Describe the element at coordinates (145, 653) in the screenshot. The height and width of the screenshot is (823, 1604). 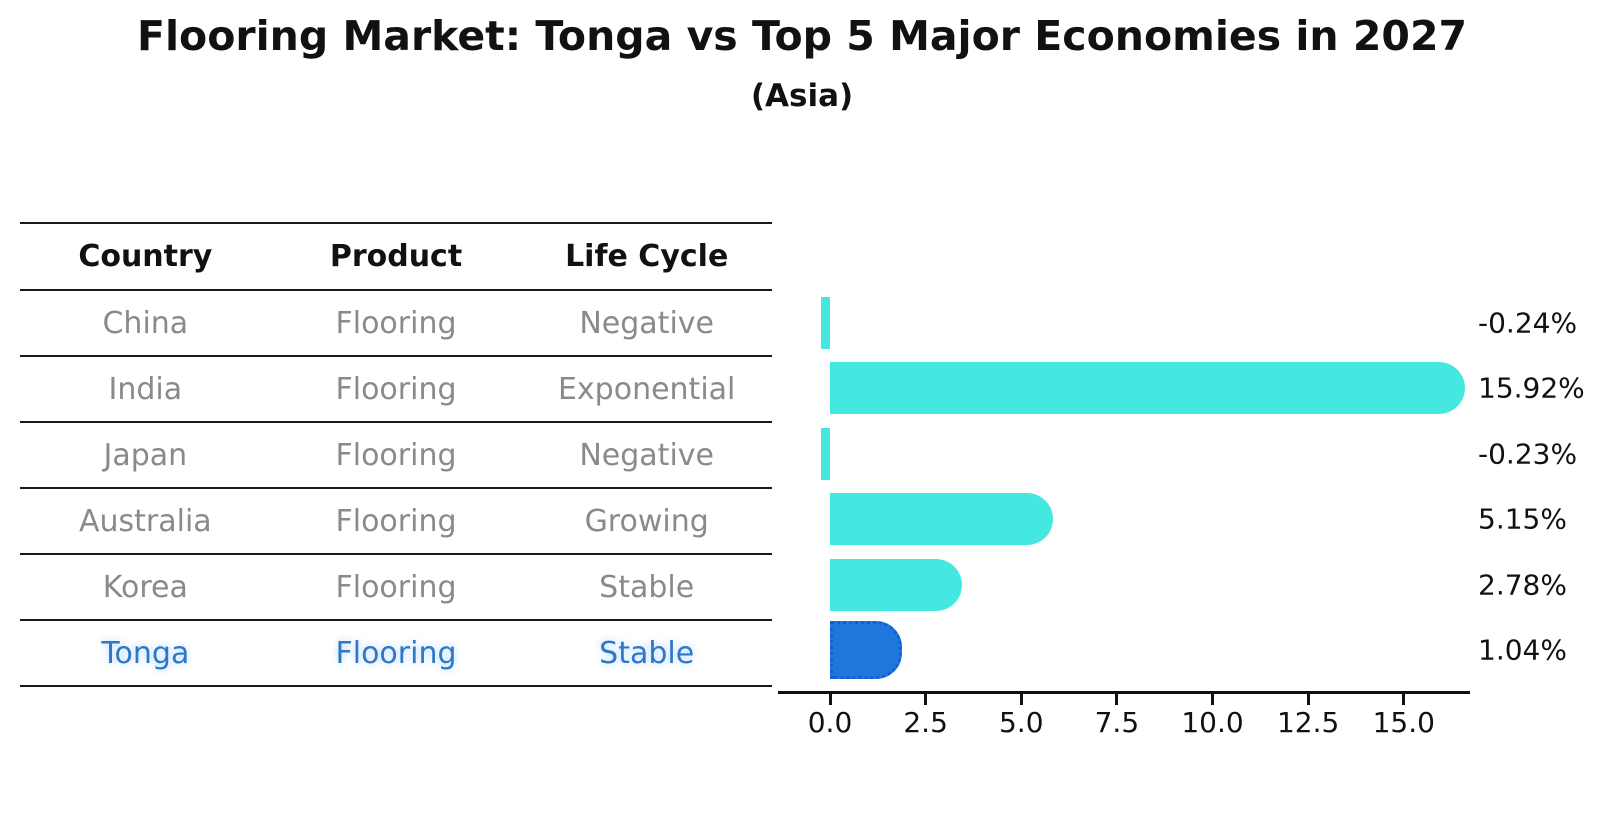
I see `table-cell-country: Tonga` at that location.